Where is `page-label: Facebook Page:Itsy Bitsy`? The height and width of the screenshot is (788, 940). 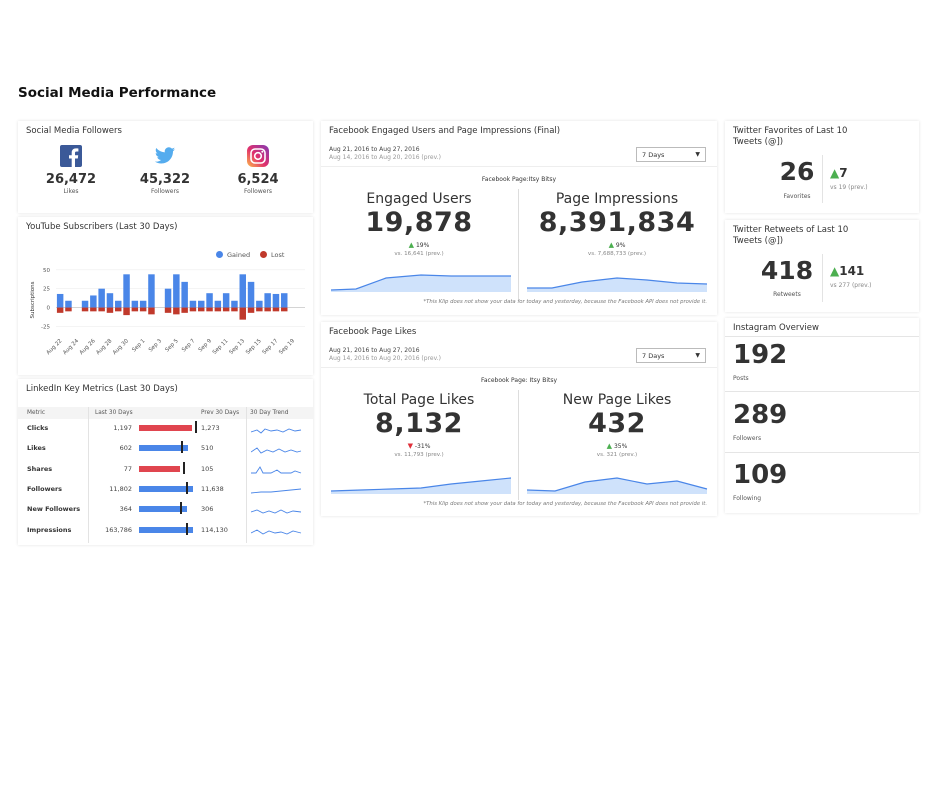 page-label: Facebook Page:Itsy Bitsy is located at coordinates (519, 179).